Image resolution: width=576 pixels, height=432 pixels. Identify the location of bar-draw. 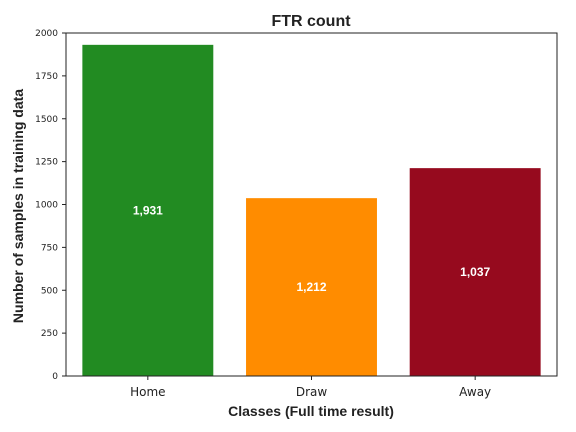
(311, 287).